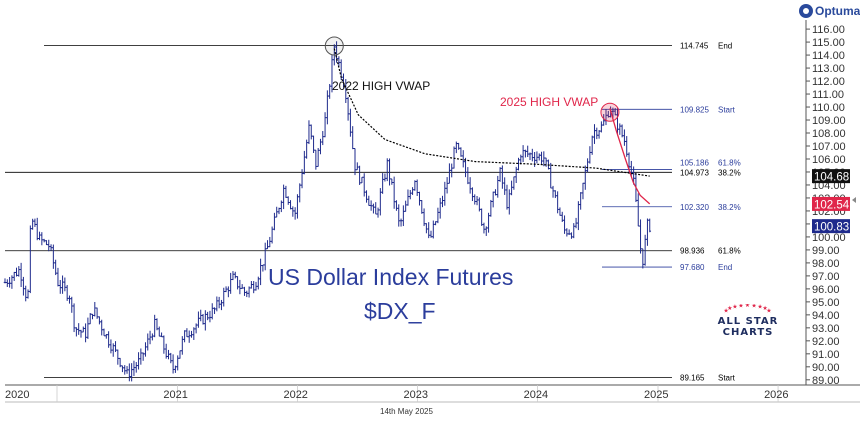 The height and width of the screenshot is (425, 860). Describe the element at coordinates (829, 121) in the screenshot. I see `y-tick-label-20: 109.00` at that location.